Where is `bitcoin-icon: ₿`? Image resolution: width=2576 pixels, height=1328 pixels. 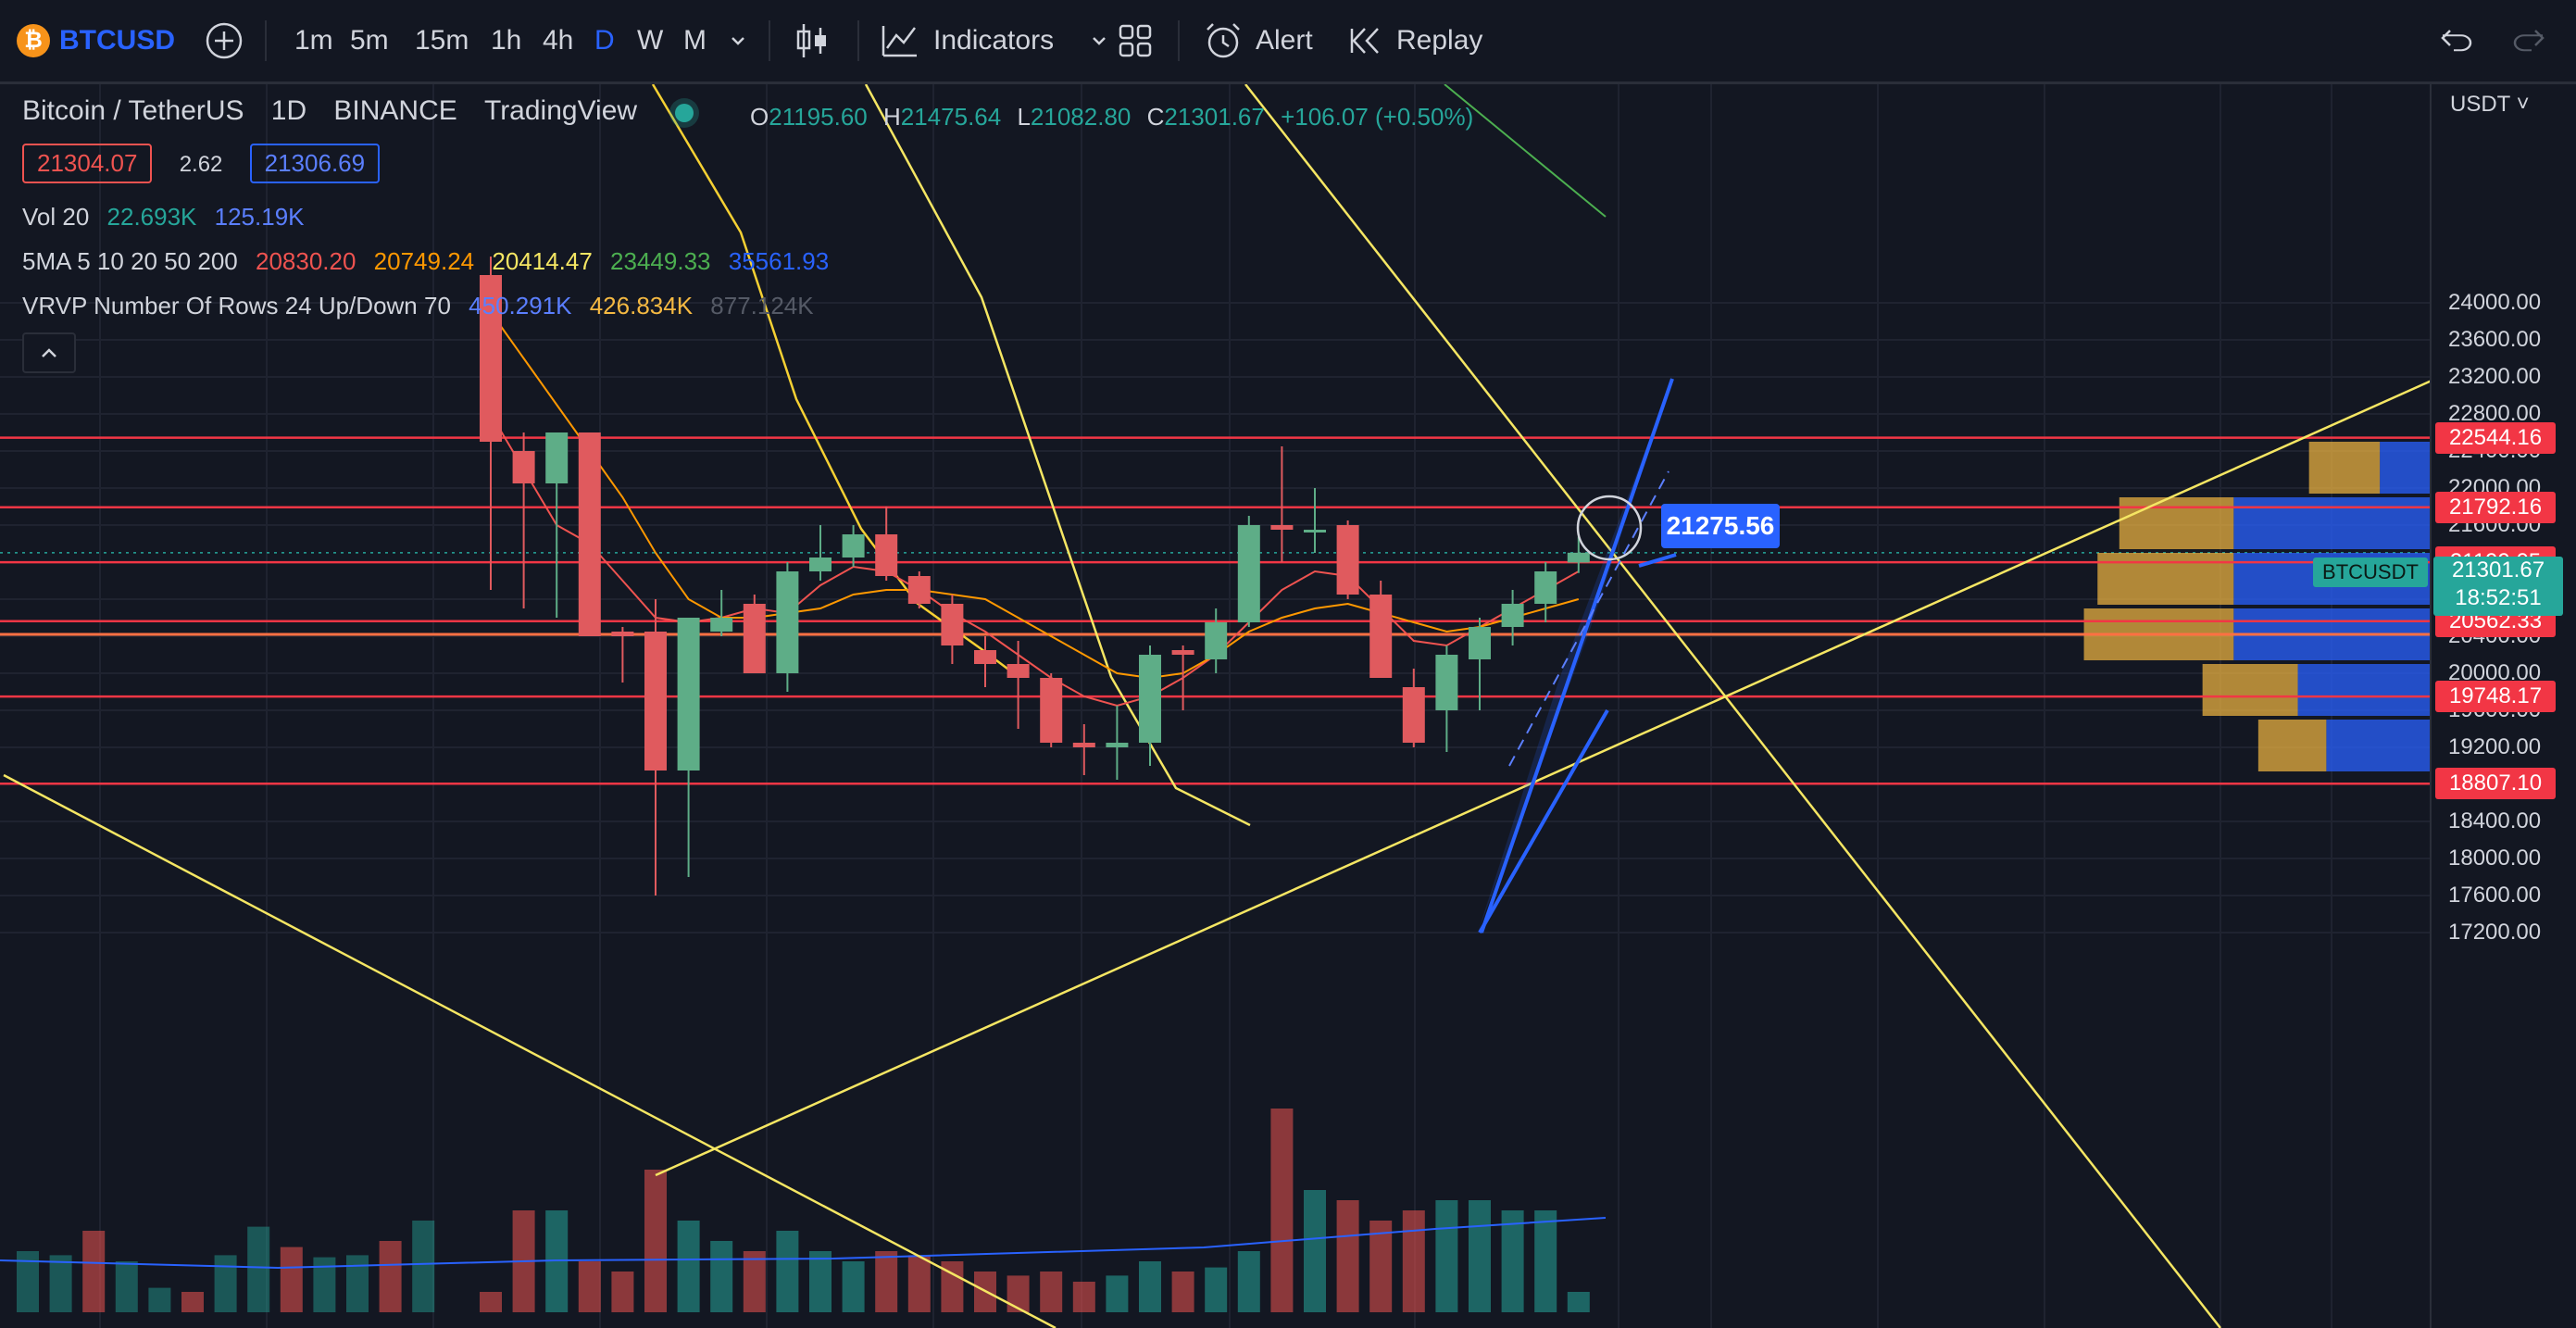
bitcoin-icon: ₿ is located at coordinates (33, 41).